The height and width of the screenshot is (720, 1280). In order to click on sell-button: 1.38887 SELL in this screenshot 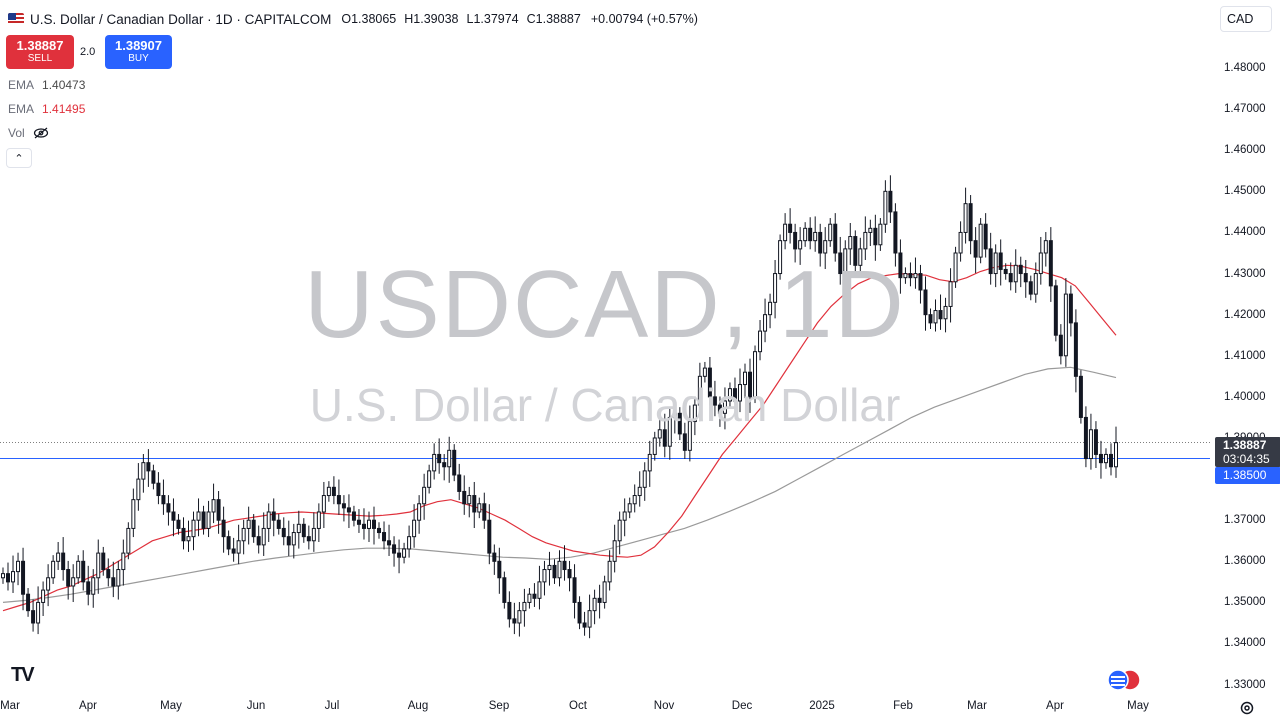, I will do `click(40, 52)`.